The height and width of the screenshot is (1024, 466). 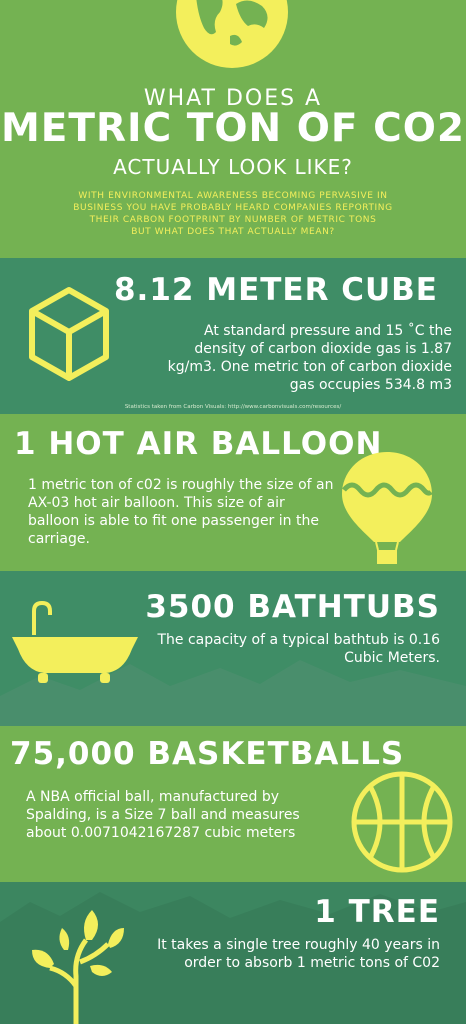 What do you see at coordinates (233, 167) in the screenshot?
I see `title-line-3: ACTUALLY LOOK LIKE?` at bounding box center [233, 167].